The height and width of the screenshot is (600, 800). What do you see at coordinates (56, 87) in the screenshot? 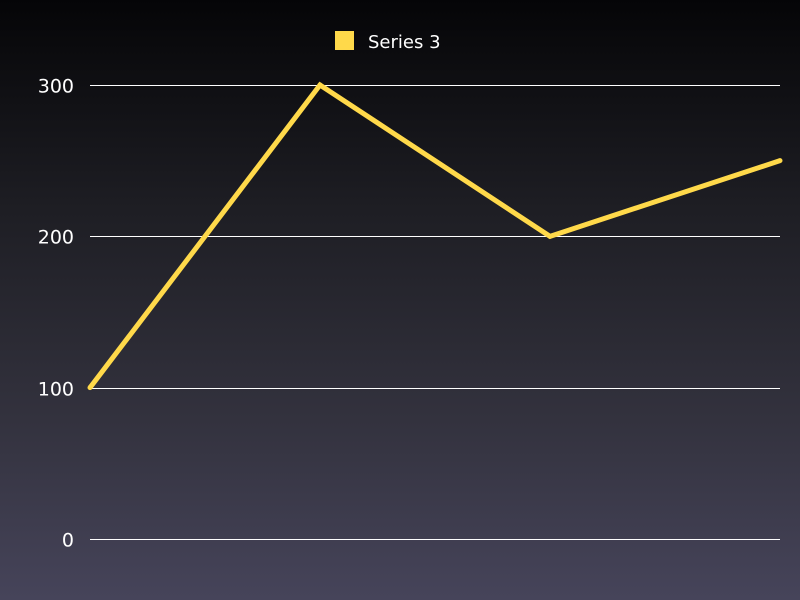
I see `y-tick-label: 300` at bounding box center [56, 87].